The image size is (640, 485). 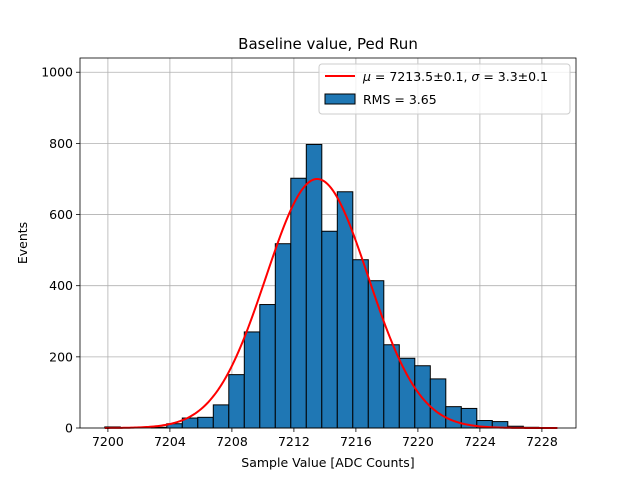 I want to click on legend: μ = 7213.5±0.1, σ = 3.3±0.1 RMS = 3.65, so click(x=444, y=89).